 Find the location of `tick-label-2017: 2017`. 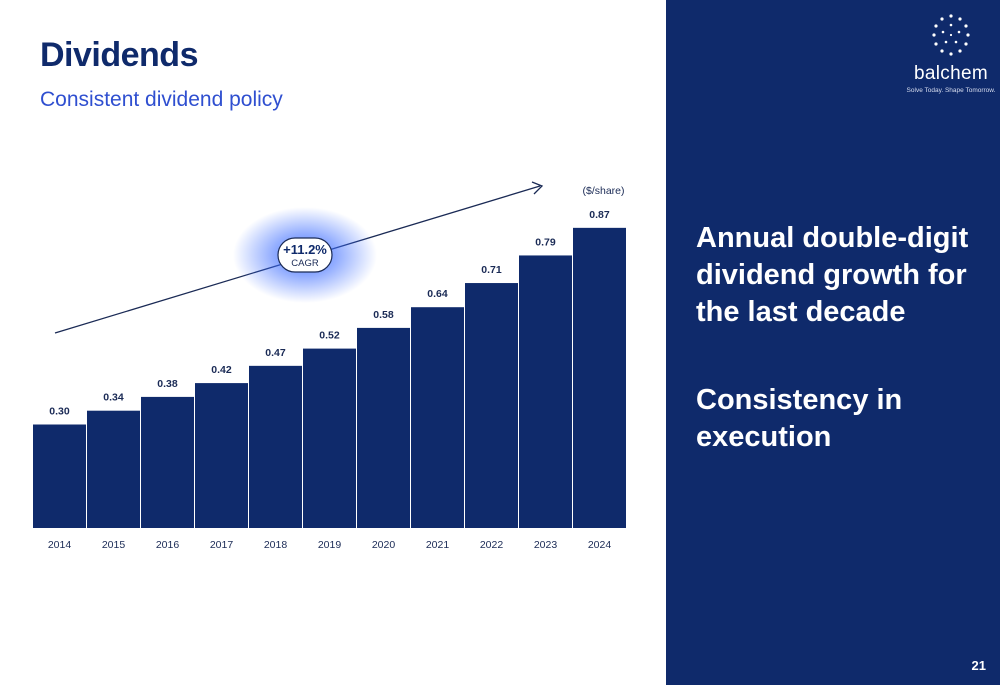

tick-label-2017: 2017 is located at coordinates (222, 545).